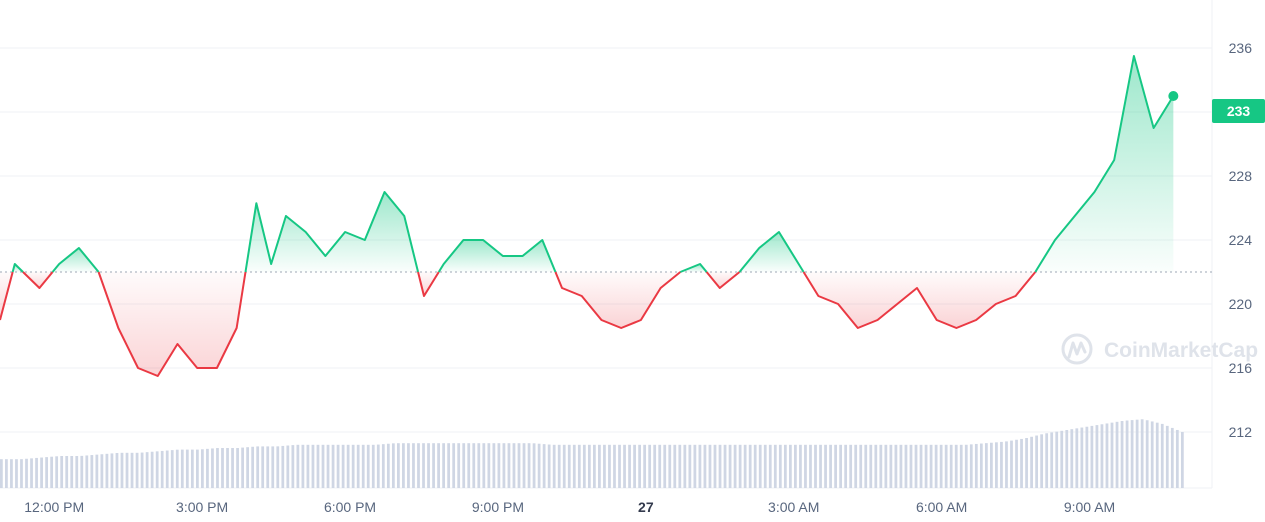  I want to click on y-tick-label: 236, so click(1241, 48).